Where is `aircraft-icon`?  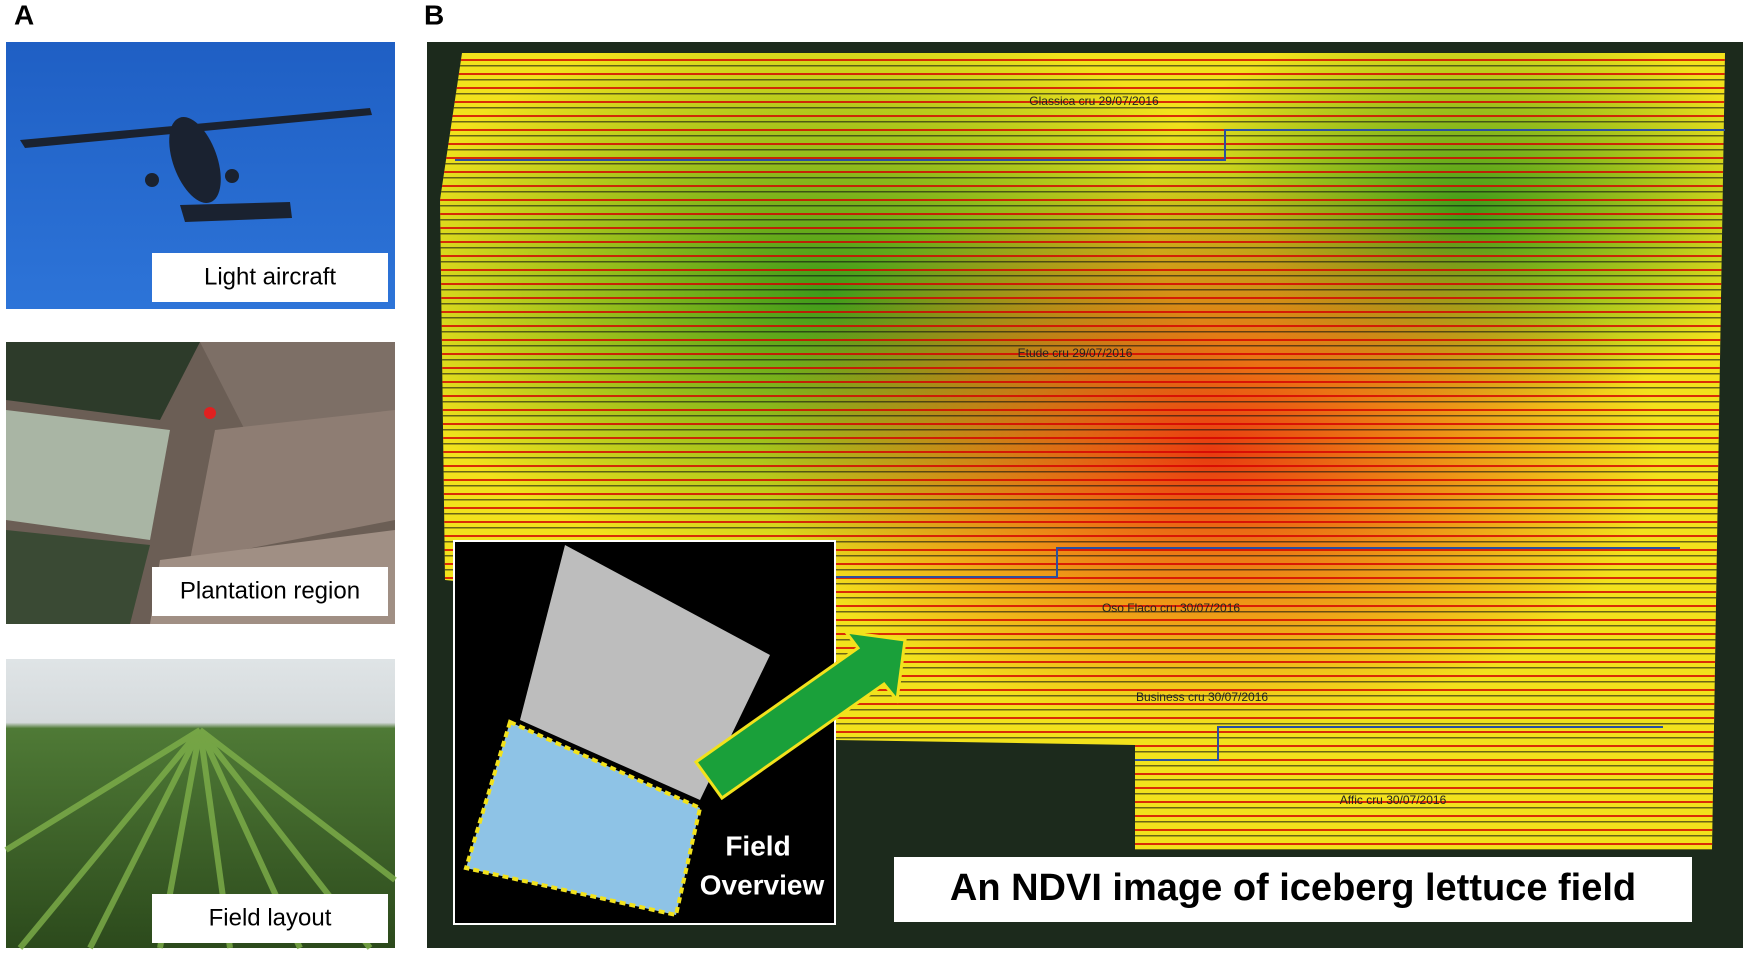
aircraft-icon is located at coordinates (196, 165).